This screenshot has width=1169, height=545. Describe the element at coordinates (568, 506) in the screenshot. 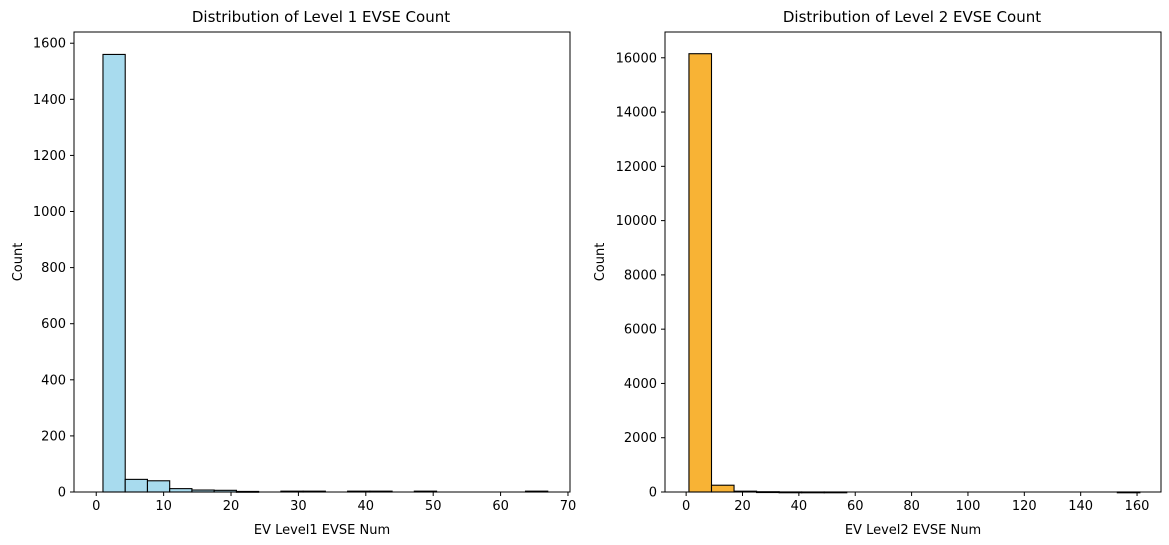

I see `x-tick-label: 70` at that location.